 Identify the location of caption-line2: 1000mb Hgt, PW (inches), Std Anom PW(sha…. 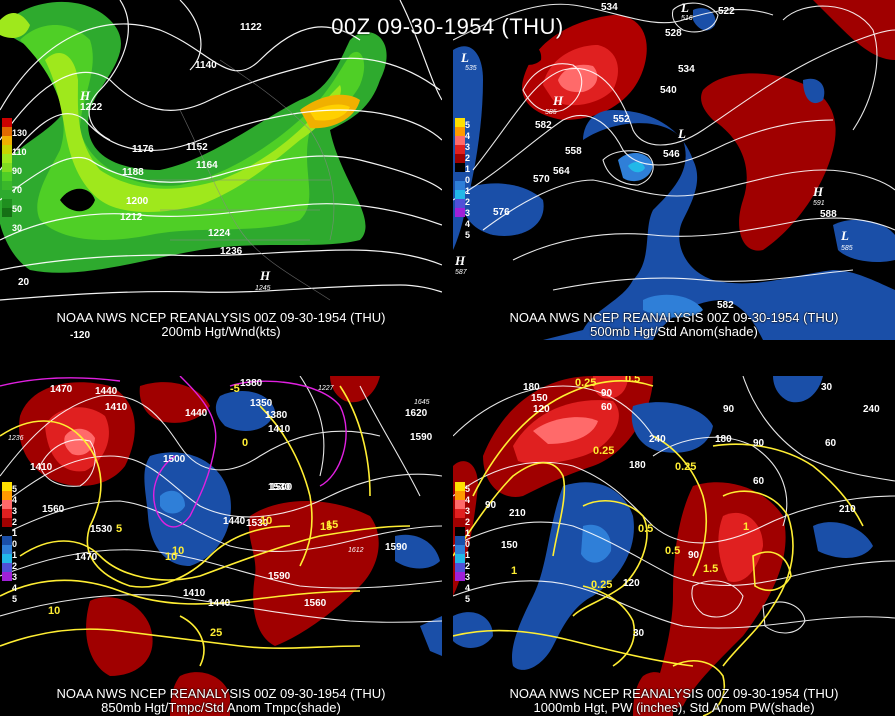
(674, 707).